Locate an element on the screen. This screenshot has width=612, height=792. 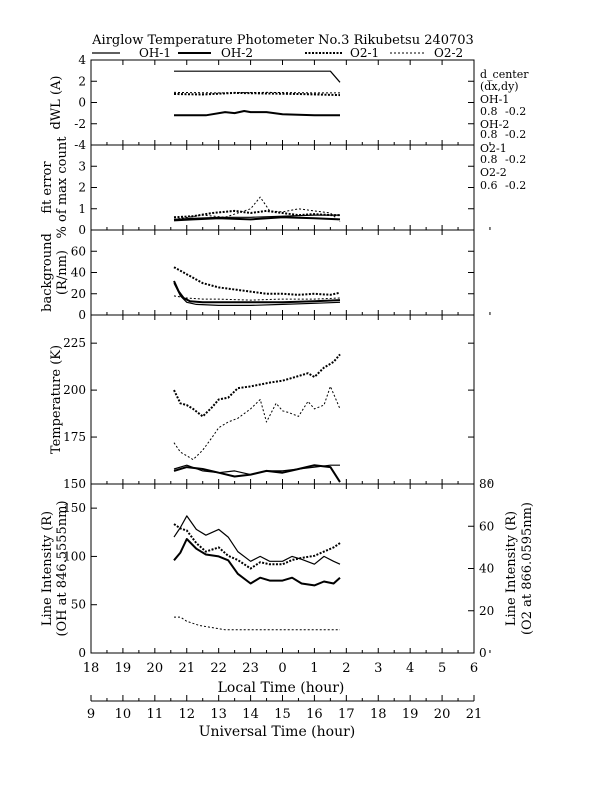
panel-frame-line_intensity is located at coordinates (282, 568).